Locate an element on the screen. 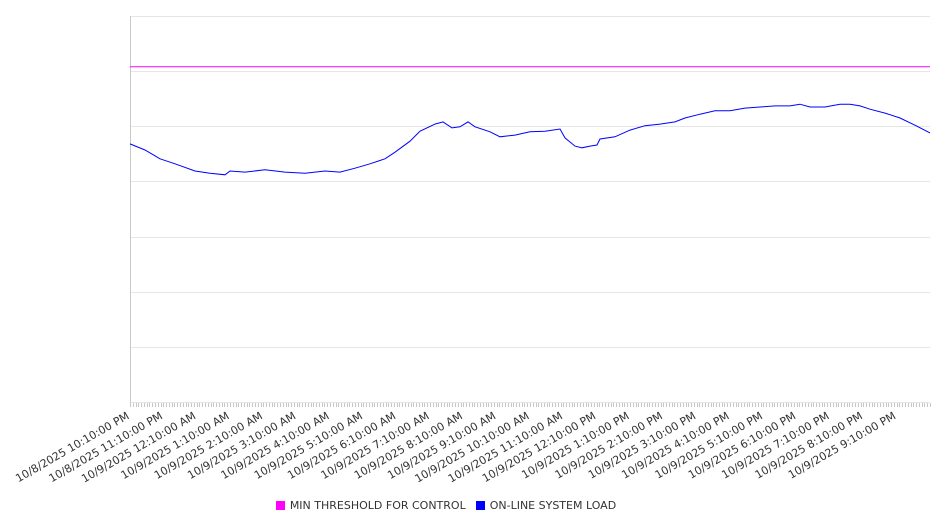 The height and width of the screenshot is (526, 946). system-load-line is located at coordinates (530, 139).